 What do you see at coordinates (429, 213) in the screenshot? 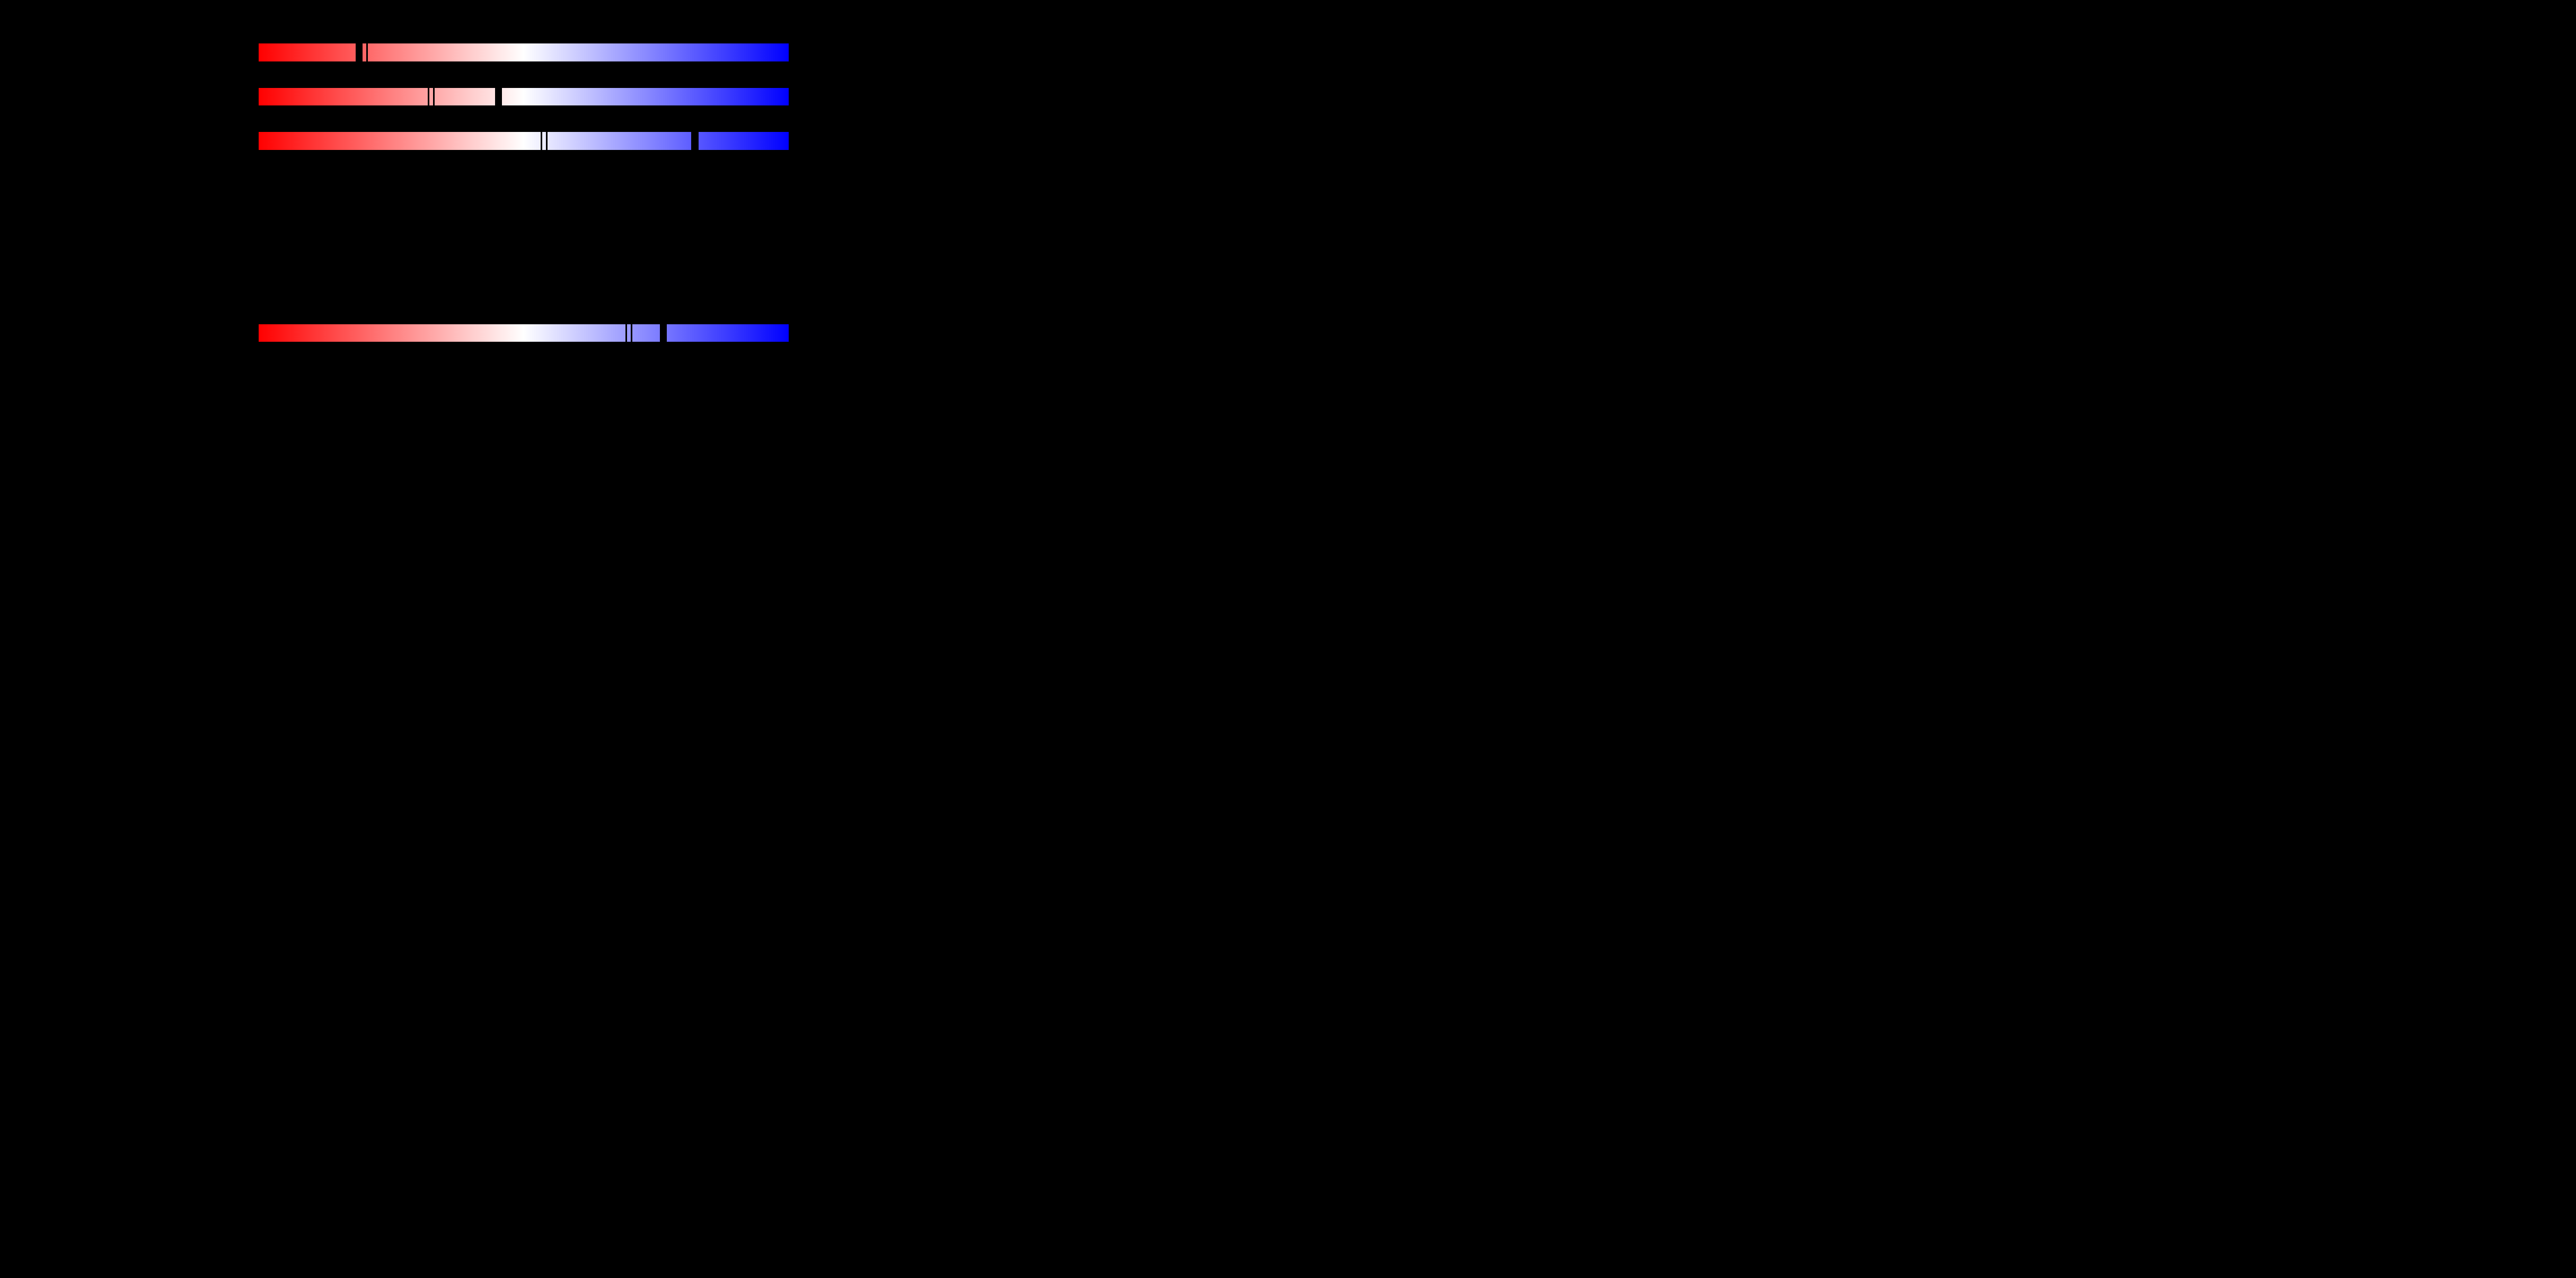
I see `figure-canvas` at bounding box center [429, 213].